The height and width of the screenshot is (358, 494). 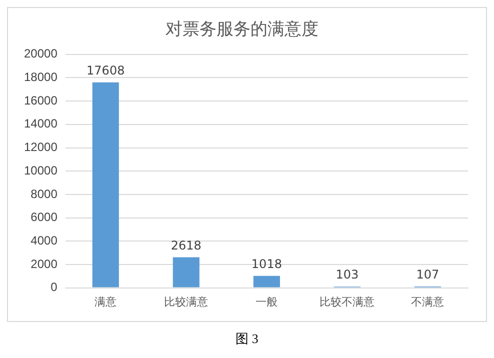 What do you see at coordinates (186, 245) in the screenshot?
I see `data-label: 2618` at bounding box center [186, 245].